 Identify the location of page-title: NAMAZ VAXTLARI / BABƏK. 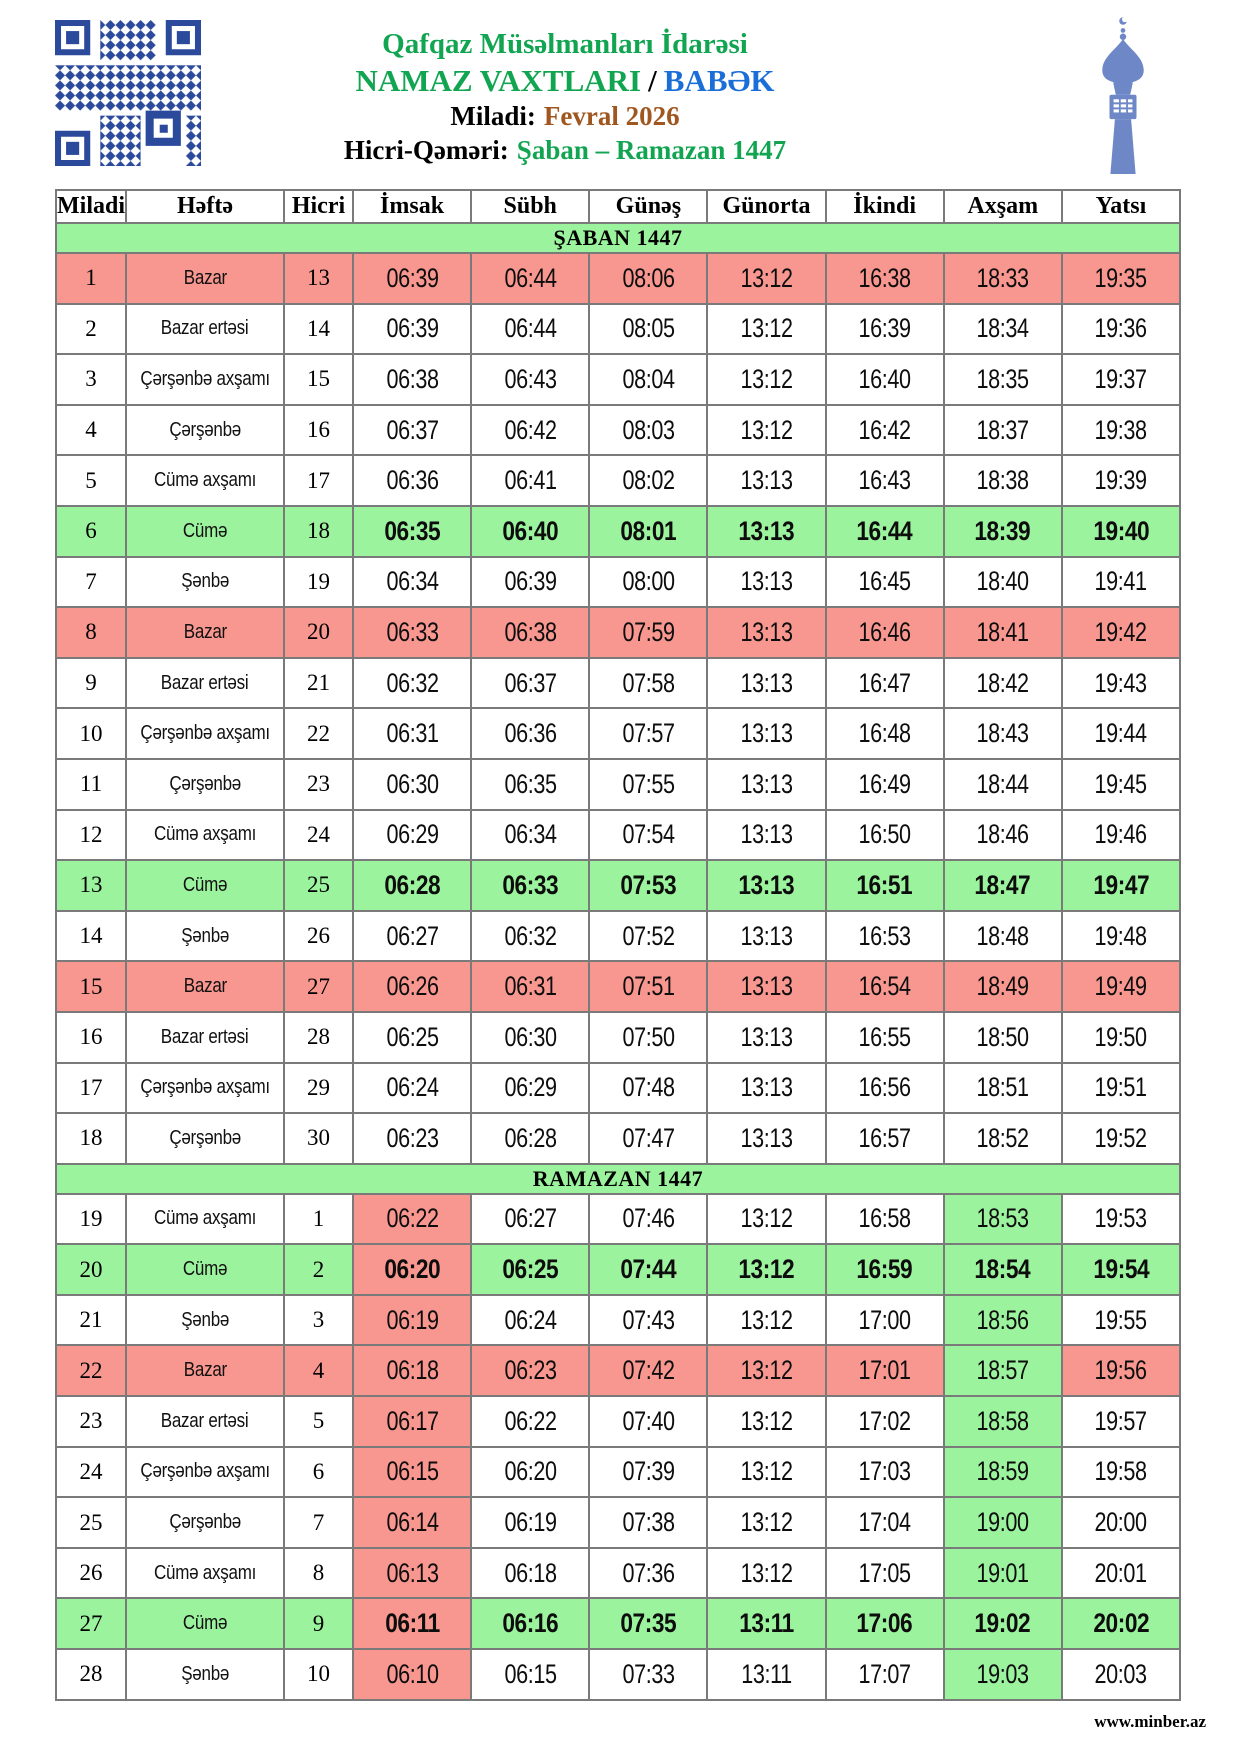
(565, 80).